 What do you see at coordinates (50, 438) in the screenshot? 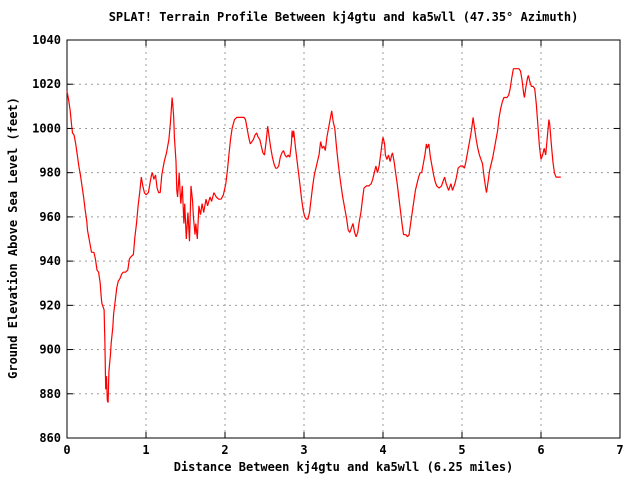
I see `y-tick-label: 860` at bounding box center [50, 438].